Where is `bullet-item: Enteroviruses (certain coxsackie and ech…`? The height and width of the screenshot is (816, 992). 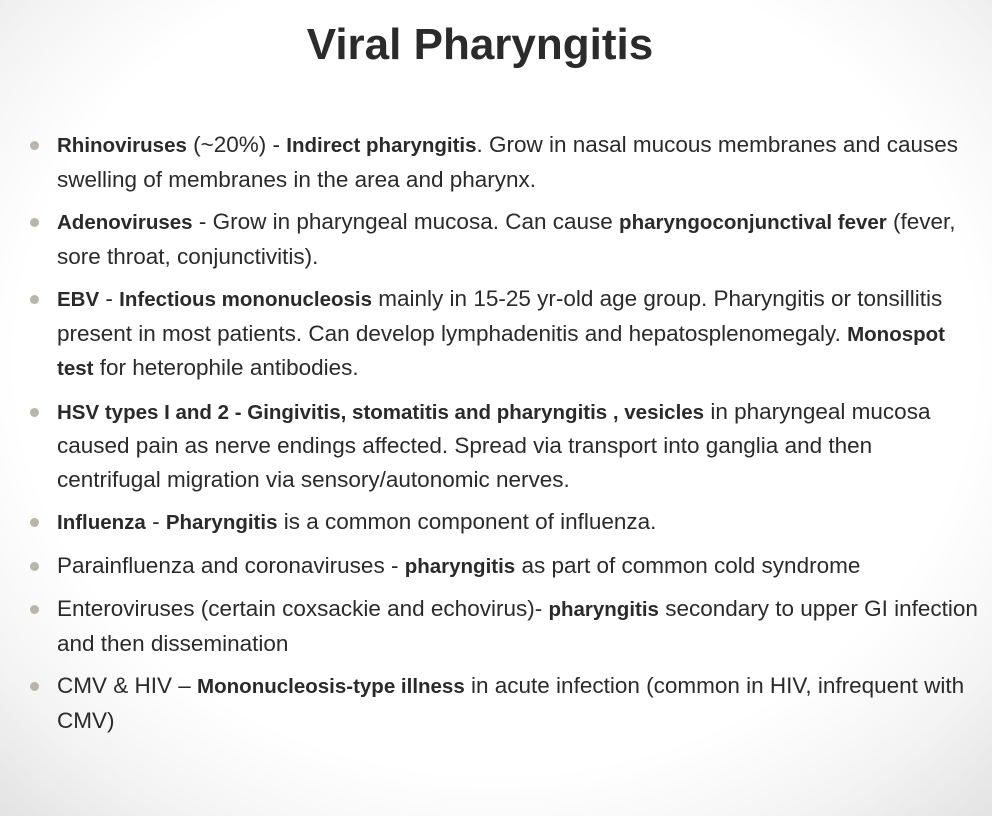 bullet-item: Enteroviruses (certain coxsackie and ech… is located at coordinates (505, 626).